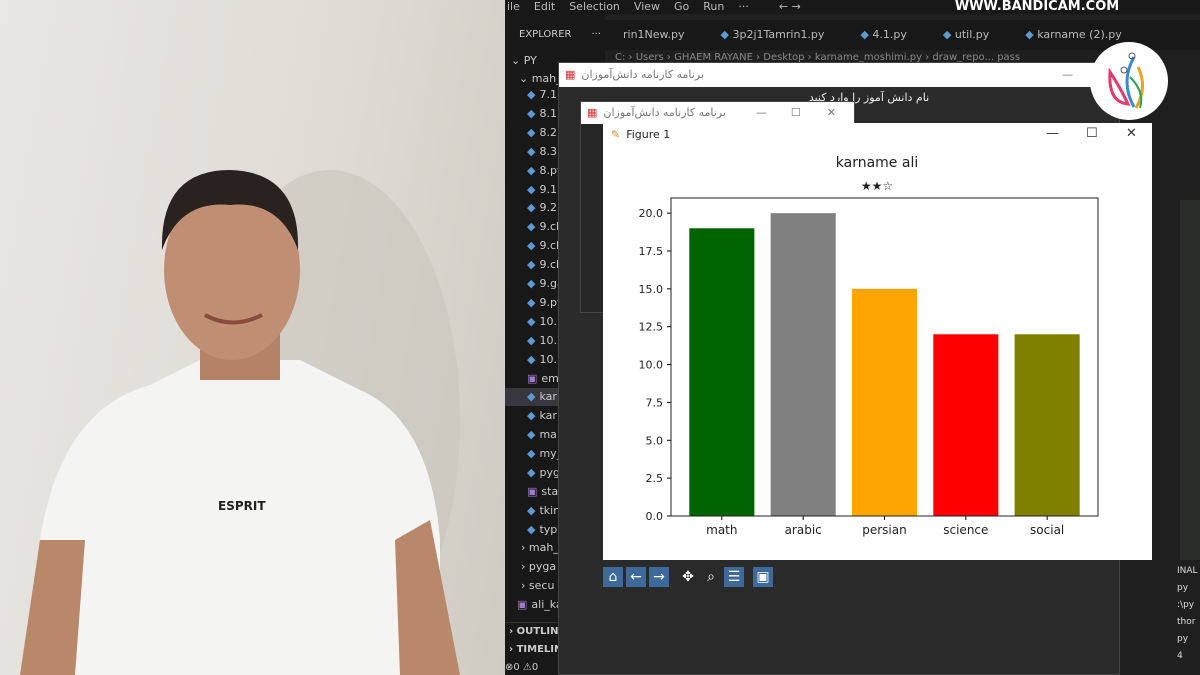 The image size is (1200, 675). Describe the element at coordinates (550, 113) in the screenshot. I see `file-label: 8.1.` at that location.